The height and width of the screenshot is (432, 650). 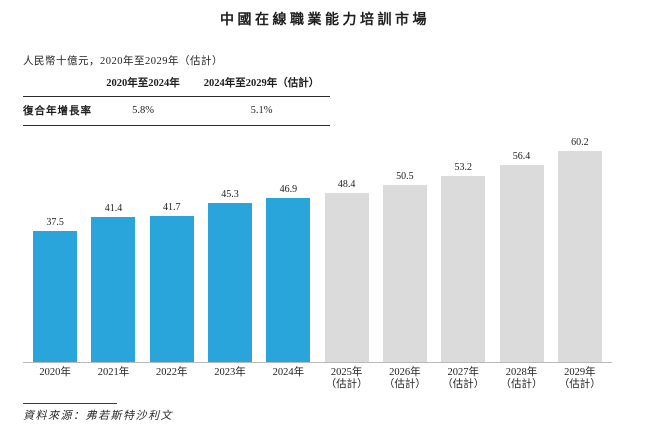 What do you see at coordinates (521, 263) in the screenshot?
I see `bar-2028年-estimate` at bounding box center [521, 263].